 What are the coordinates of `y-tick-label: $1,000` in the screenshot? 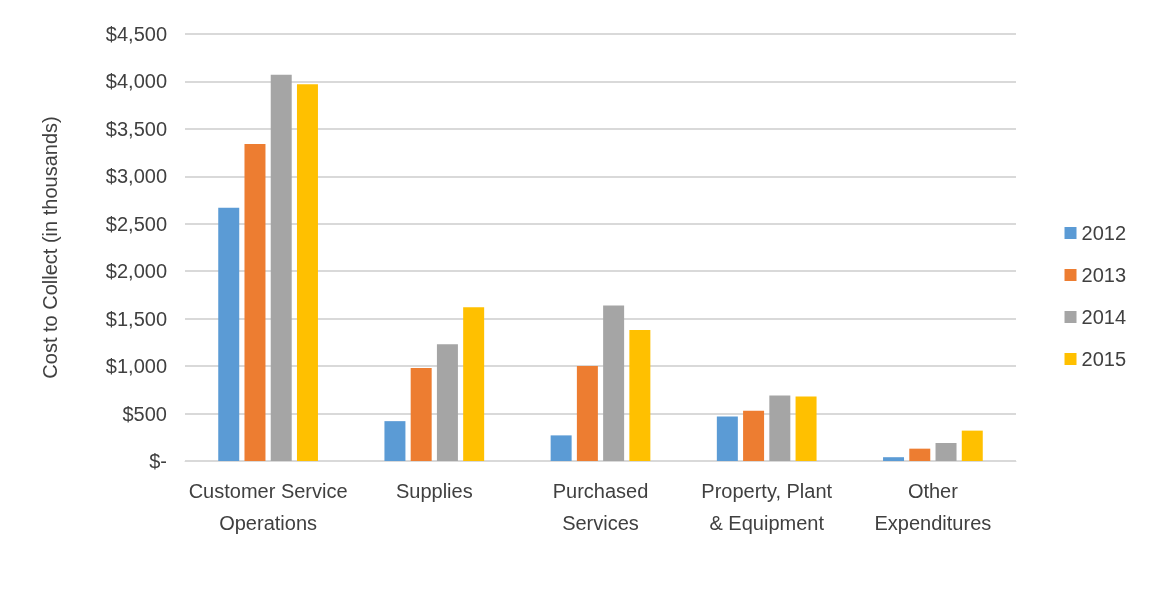 It's located at (136, 366).